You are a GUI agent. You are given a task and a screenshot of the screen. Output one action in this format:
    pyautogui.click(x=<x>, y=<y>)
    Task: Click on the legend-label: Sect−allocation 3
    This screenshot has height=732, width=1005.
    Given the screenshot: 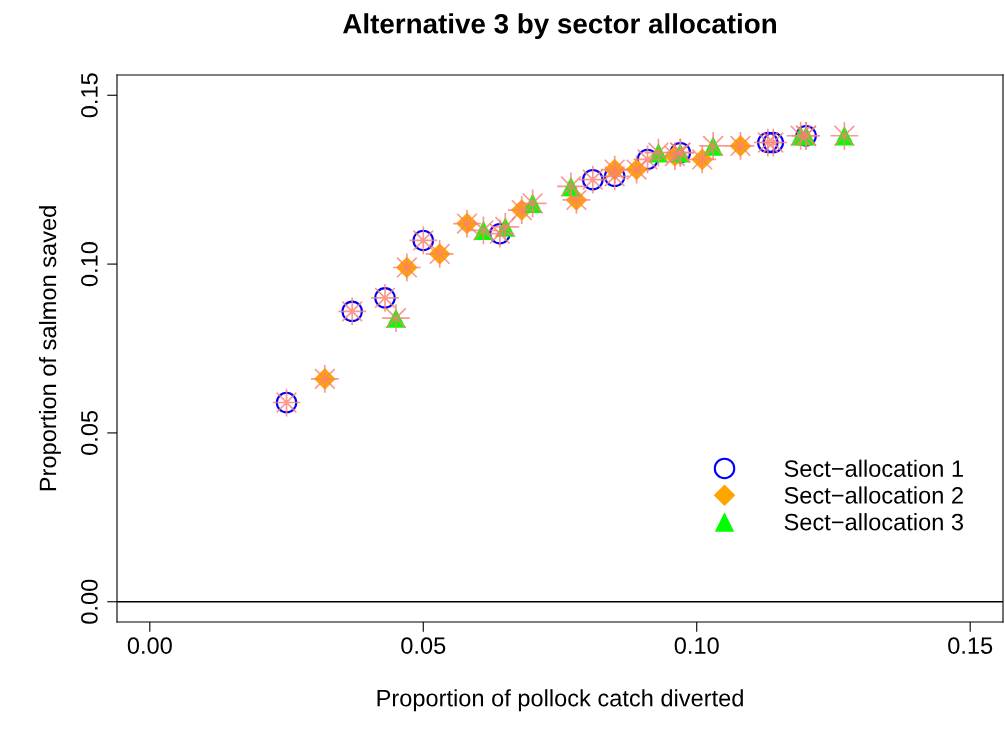 What is the action you would take?
    pyautogui.click(x=873, y=522)
    